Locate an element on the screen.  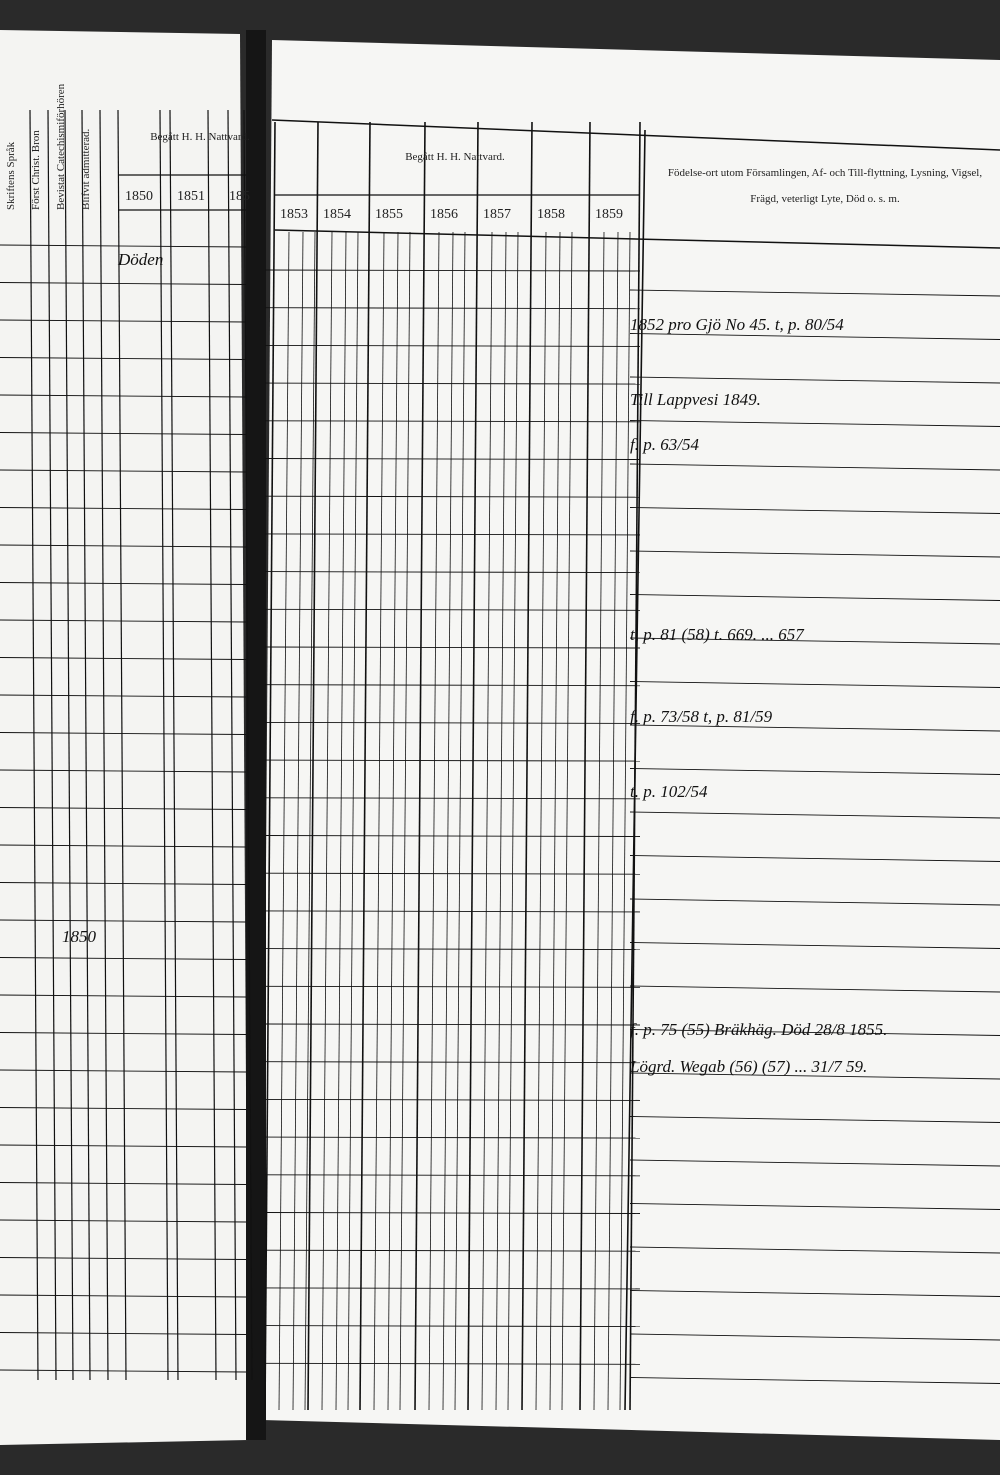
year: 1859 is located at coordinates (609, 214).